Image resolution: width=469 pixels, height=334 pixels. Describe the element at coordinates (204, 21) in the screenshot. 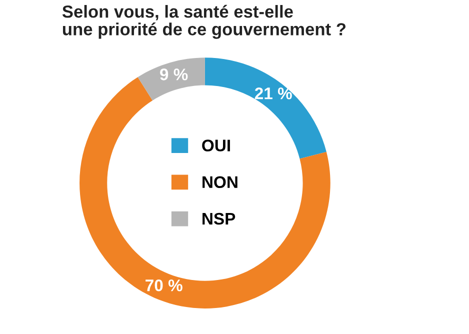

I see `chart-title: Selon vous, la santé est-elle une priorité de ce gouvernement ?` at that location.